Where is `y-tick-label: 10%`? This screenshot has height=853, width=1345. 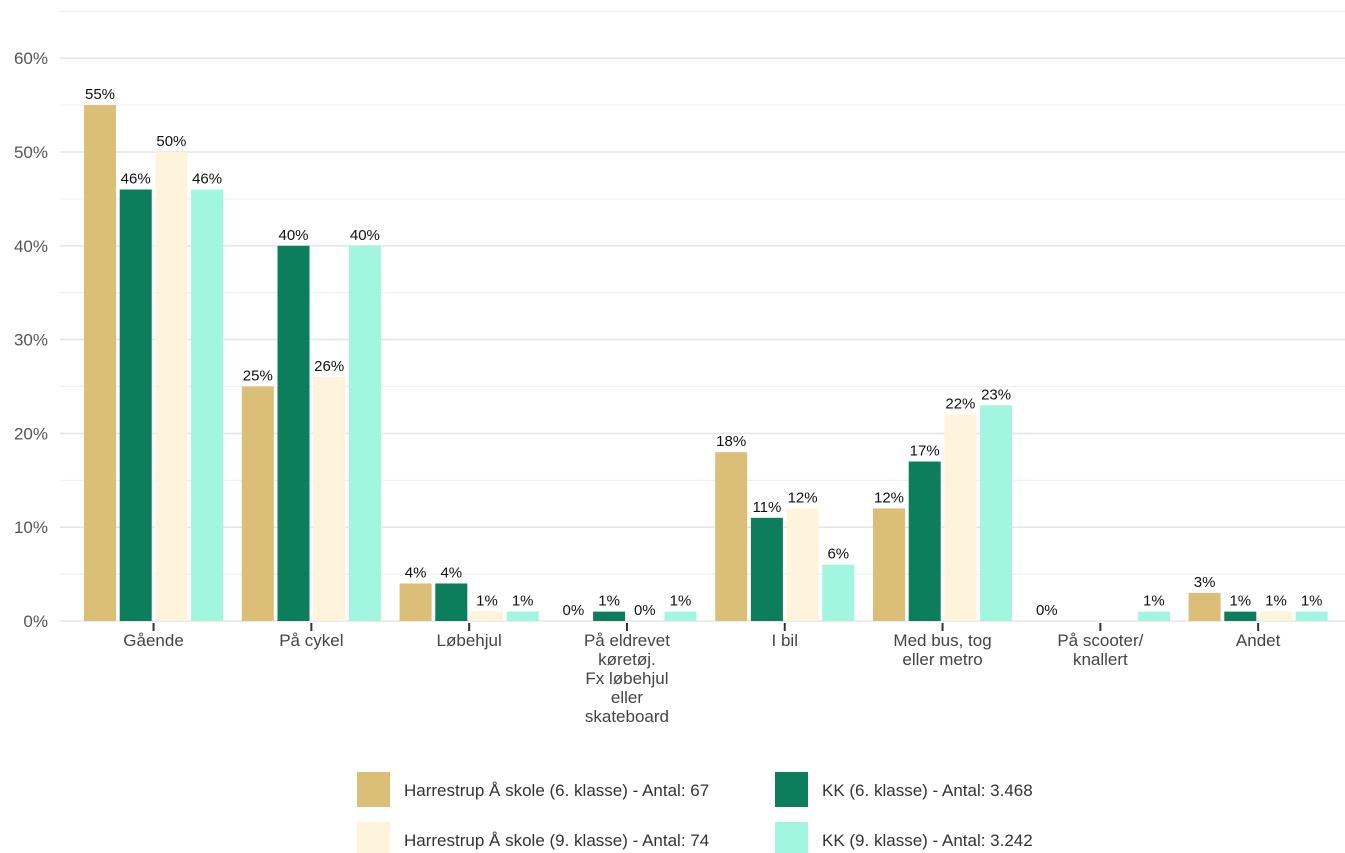
y-tick-label: 10% is located at coordinates (31, 527).